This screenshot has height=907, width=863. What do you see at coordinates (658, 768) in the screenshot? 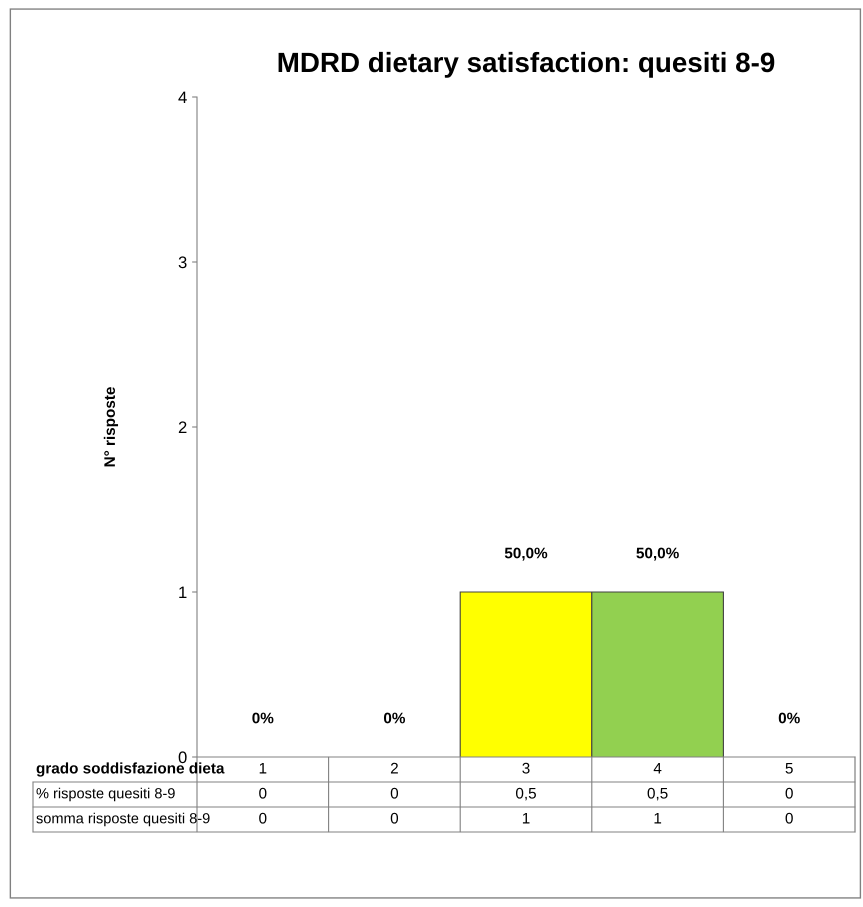
I see `x-tick-label: 4` at bounding box center [658, 768].